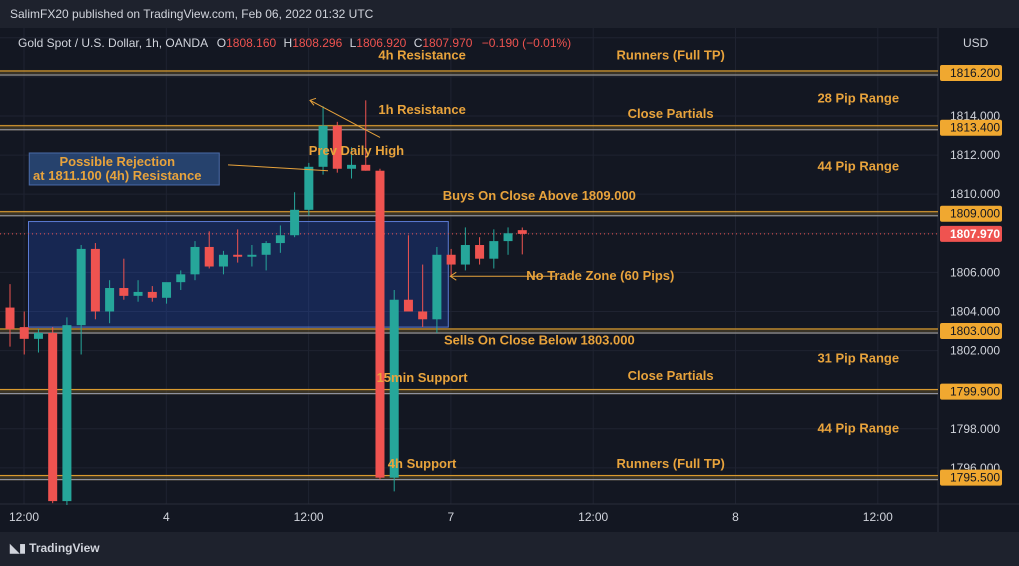  I want to click on legend-h-label: H, so click(288, 43).